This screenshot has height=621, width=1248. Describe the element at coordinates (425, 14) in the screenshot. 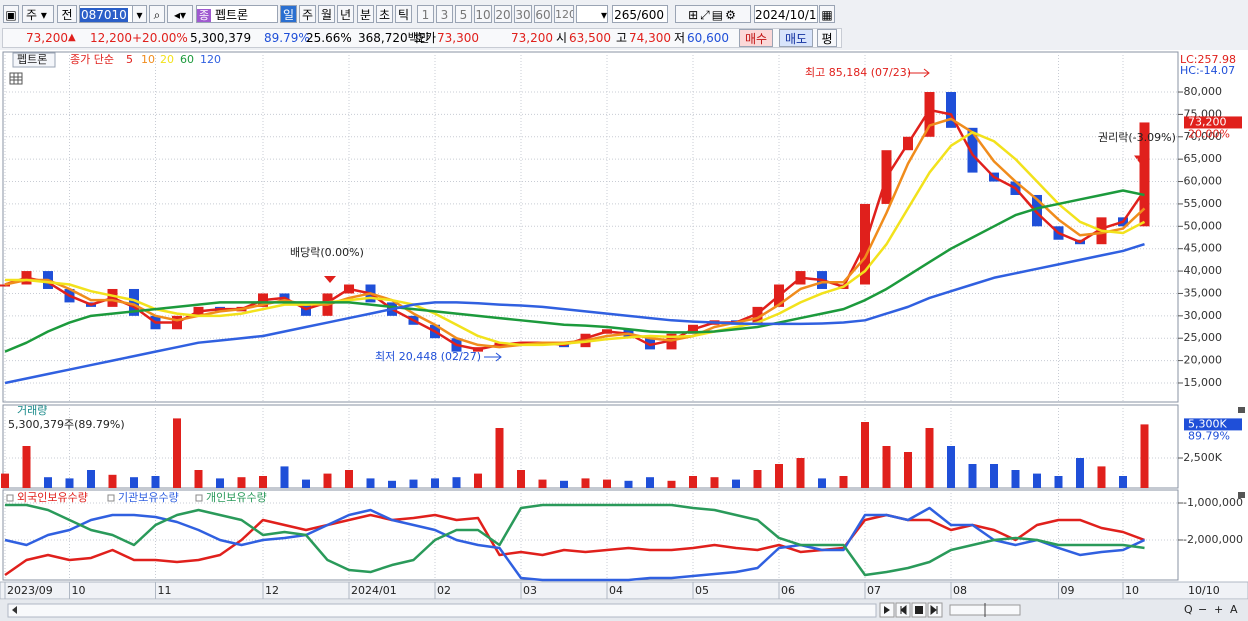

I see `interval-button: 1` at that location.